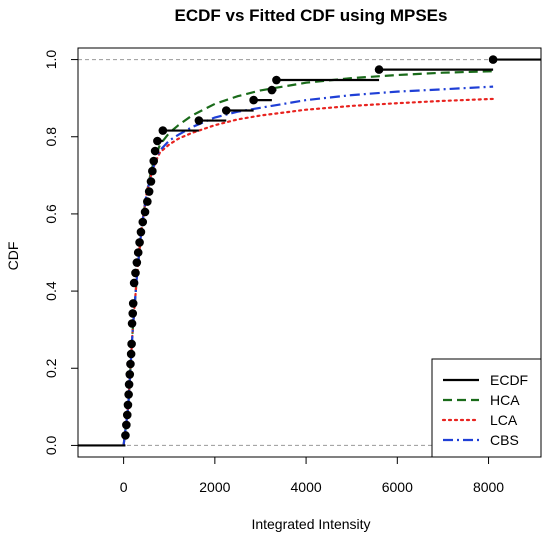  What do you see at coordinates (306, 487) in the screenshot?
I see `x-tick-label: 4000` at bounding box center [306, 487].